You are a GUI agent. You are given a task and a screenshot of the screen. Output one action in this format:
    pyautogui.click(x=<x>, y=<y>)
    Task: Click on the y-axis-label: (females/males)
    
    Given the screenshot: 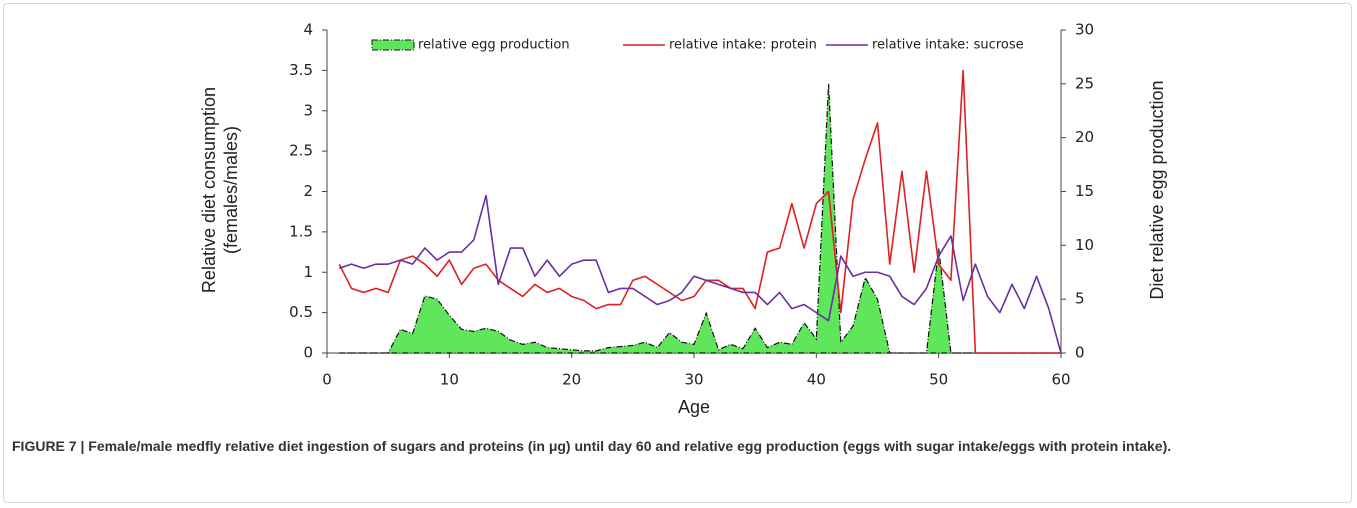 What is the action you would take?
    pyautogui.click(x=231, y=190)
    